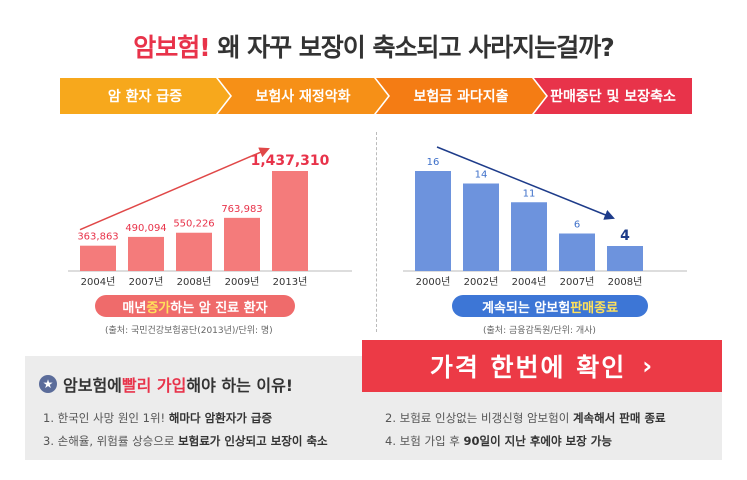  I want to click on page-title: 암보험! 왜 자꾸 보장이 축소되고 사라지는걸까?, so click(373, 46).